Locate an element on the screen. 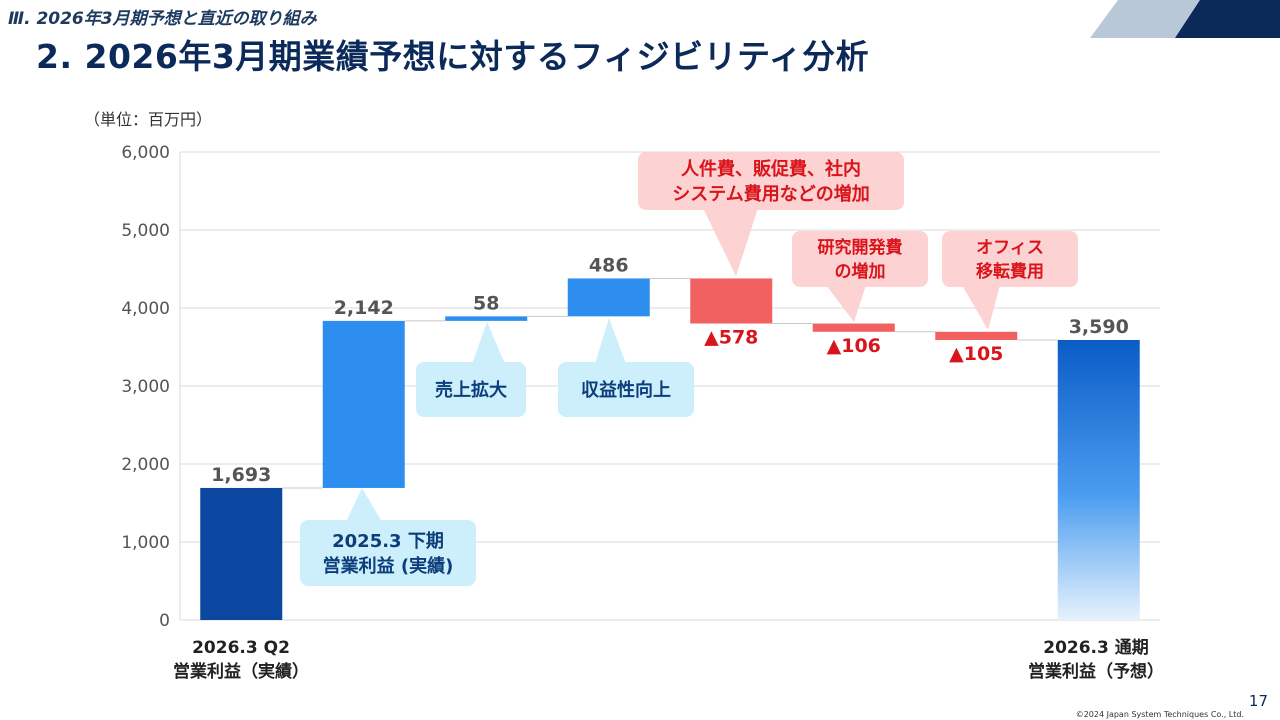 The width and height of the screenshot is (1280, 720). callout-office-text: オフィス is located at coordinates (1010, 248).